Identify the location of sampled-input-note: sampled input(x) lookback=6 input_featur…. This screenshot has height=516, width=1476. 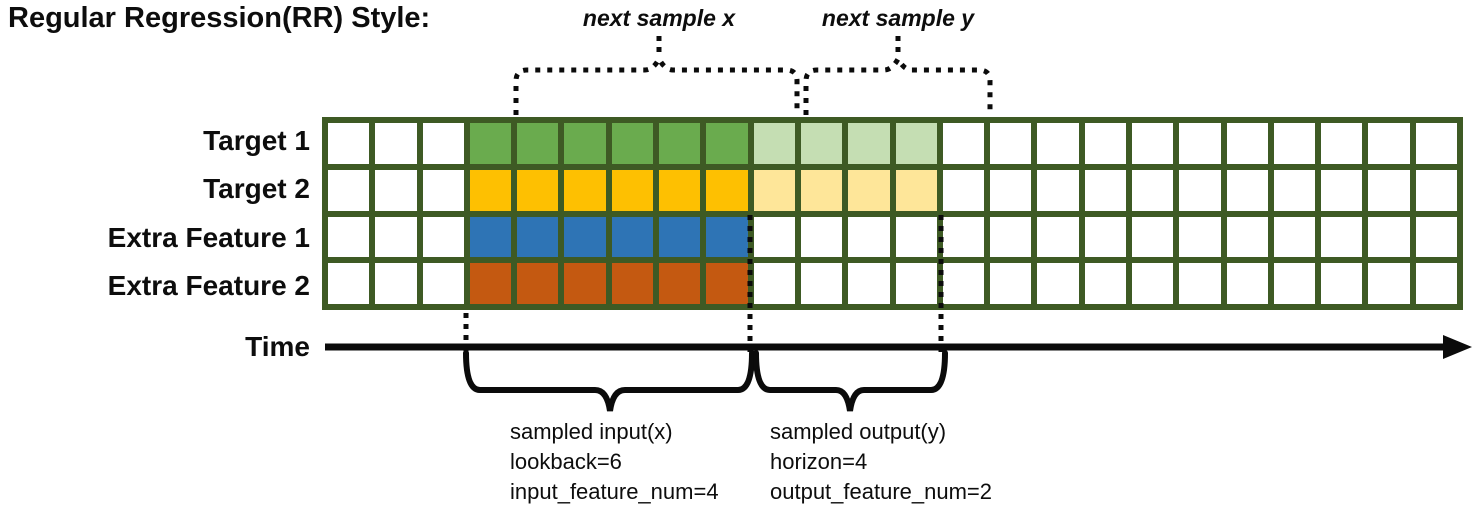
(614, 462).